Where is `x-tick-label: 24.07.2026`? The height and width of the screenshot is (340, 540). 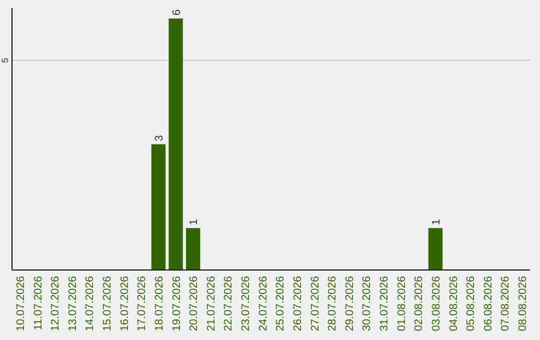
x-tick-label: 24.07.2026 is located at coordinates (263, 304).